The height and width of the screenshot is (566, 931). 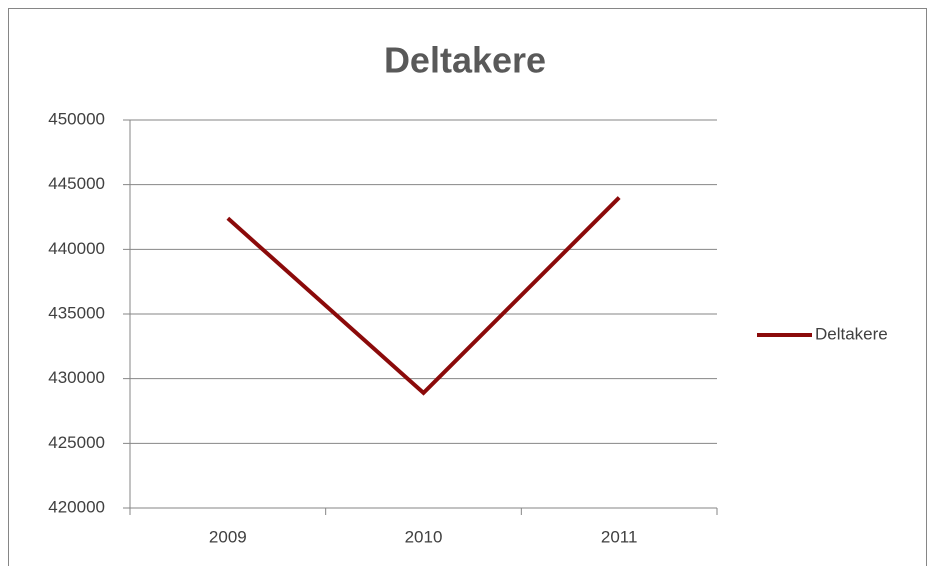 I want to click on y-tick-label: 450000, so click(x=76, y=118).